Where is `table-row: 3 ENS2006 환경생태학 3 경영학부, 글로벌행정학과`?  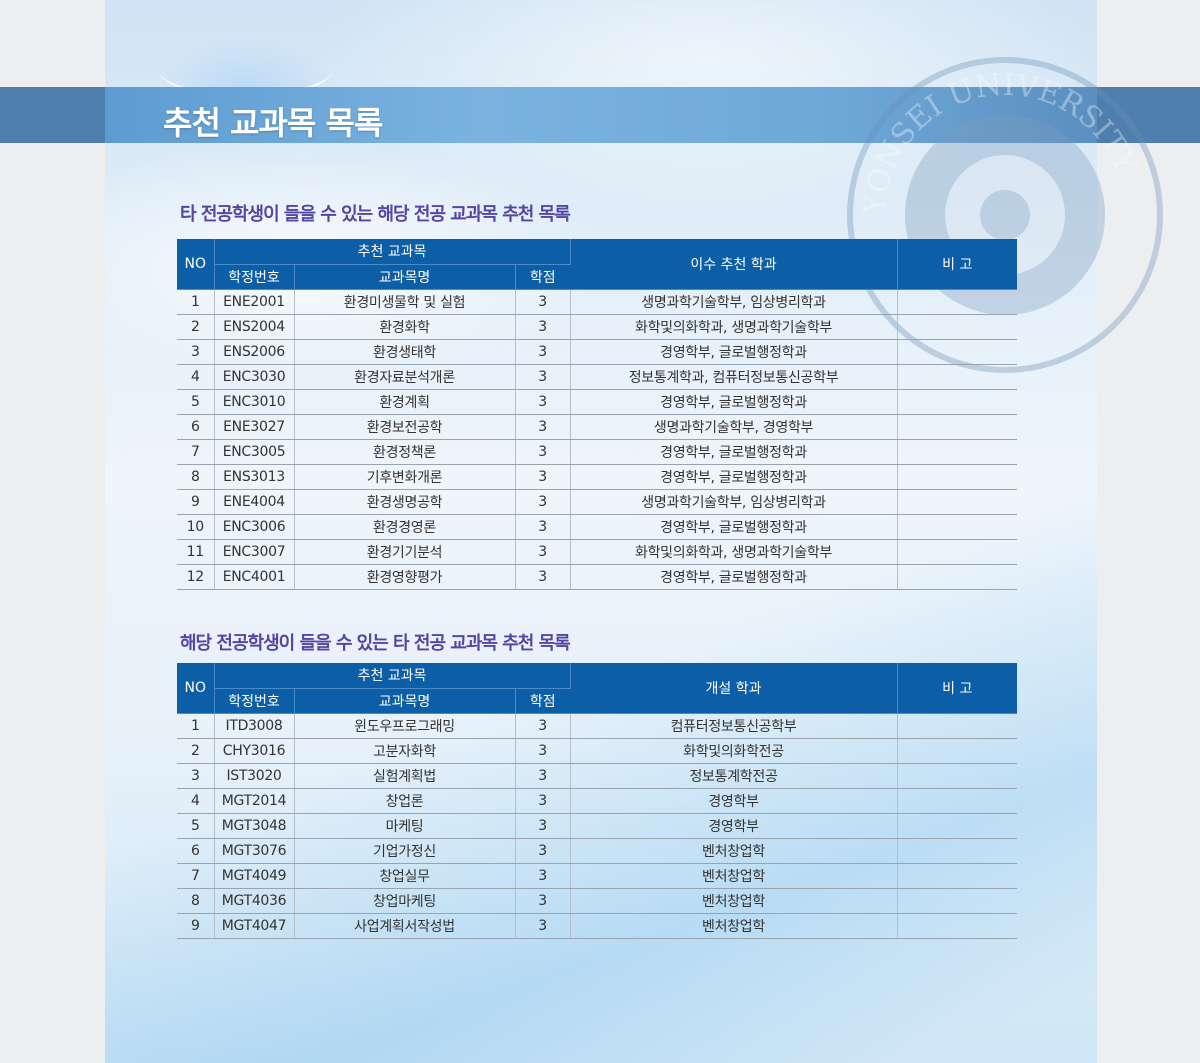 table-row: 3 ENS2006 환경생태학 3 경영학부, 글로벌행정학과 is located at coordinates (597, 352).